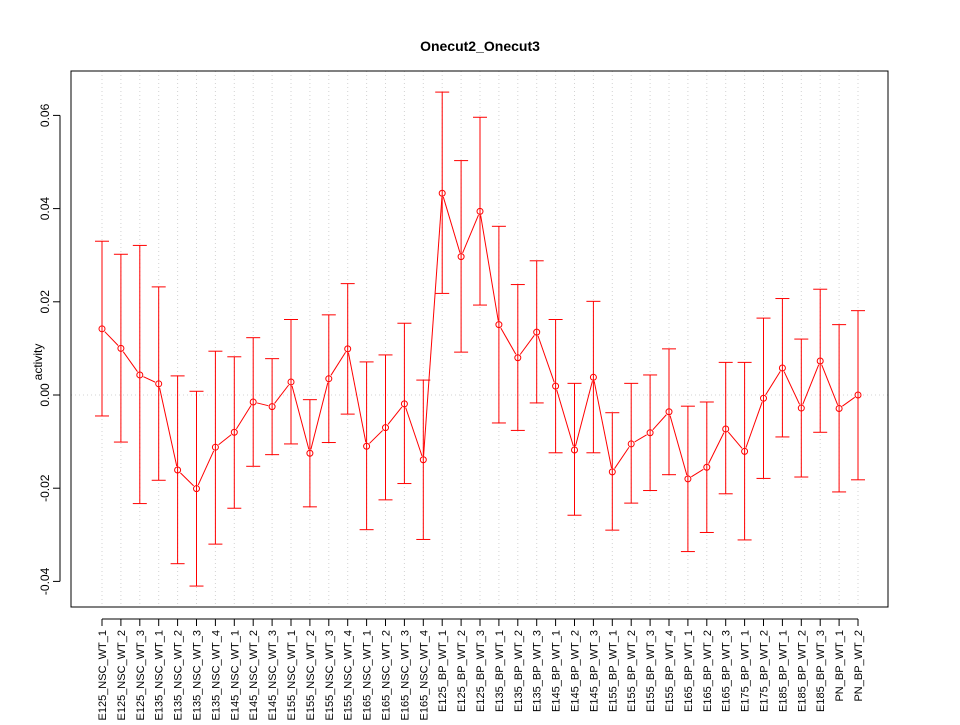  What do you see at coordinates (576, 671) in the screenshot?
I see `x-tick-label: E145_BP_WT_2` at bounding box center [576, 671].